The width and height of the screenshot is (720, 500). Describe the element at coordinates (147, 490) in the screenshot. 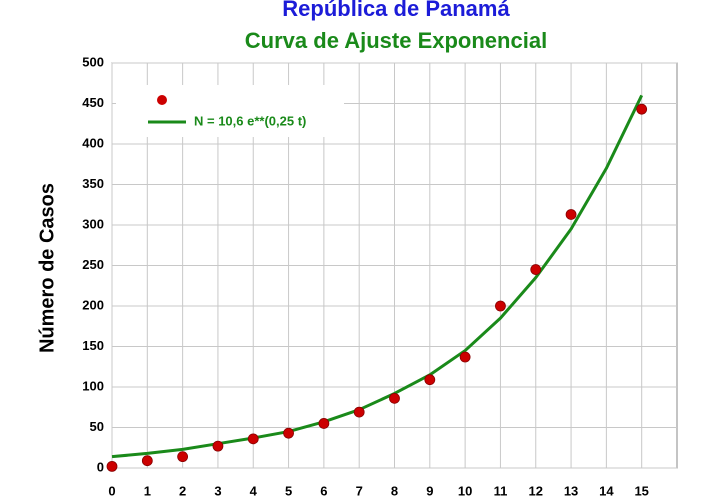

I see `x-tick-label: 1` at that location.